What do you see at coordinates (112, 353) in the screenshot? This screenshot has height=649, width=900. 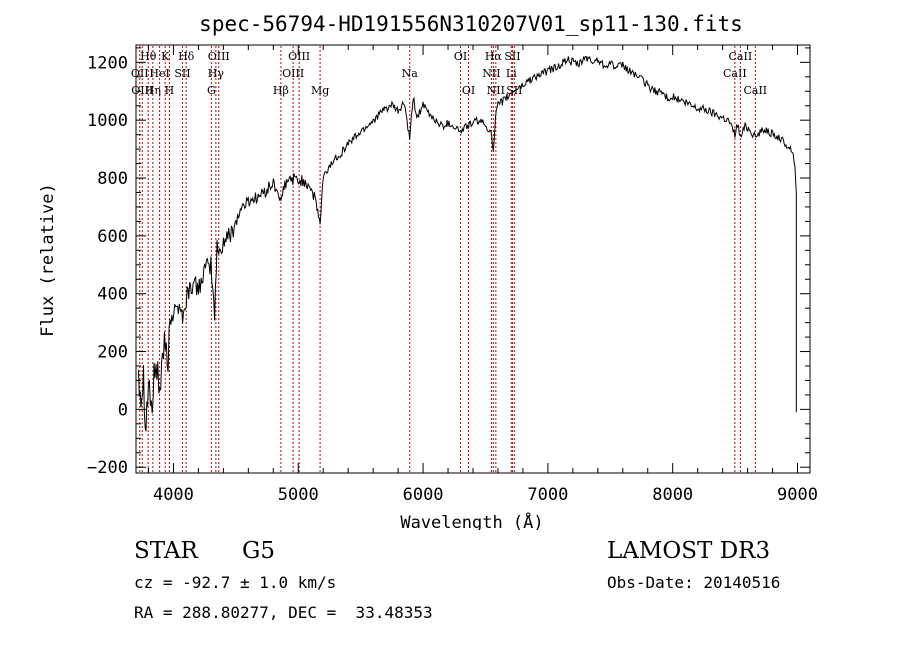 I see `y-tick-label: 200` at bounding box center [112, 353].